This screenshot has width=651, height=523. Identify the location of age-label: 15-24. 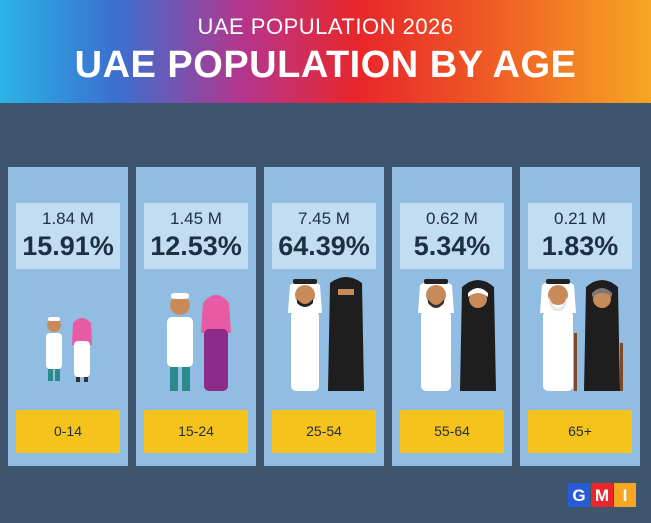
(196, 431).